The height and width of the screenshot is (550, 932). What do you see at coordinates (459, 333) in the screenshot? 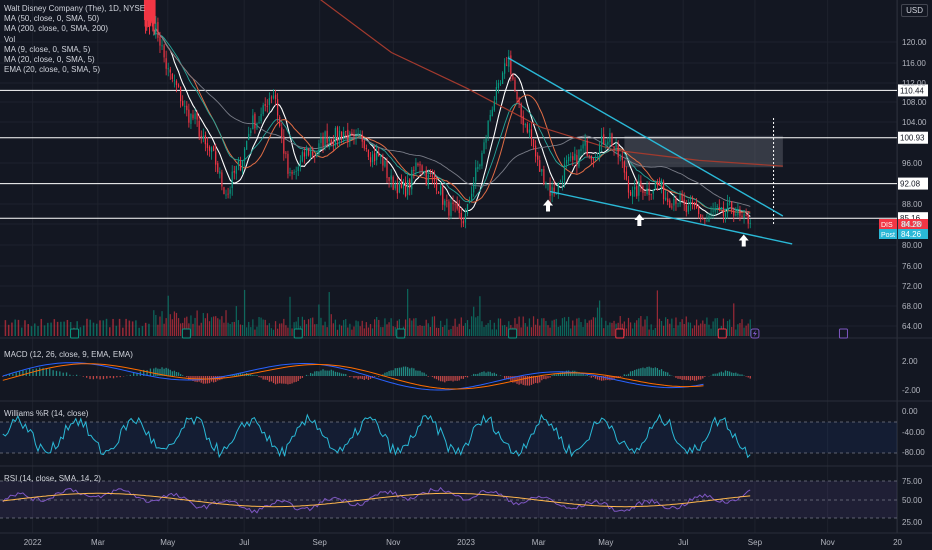
I see `volume-event-markers` at bounding box center [459, 333].